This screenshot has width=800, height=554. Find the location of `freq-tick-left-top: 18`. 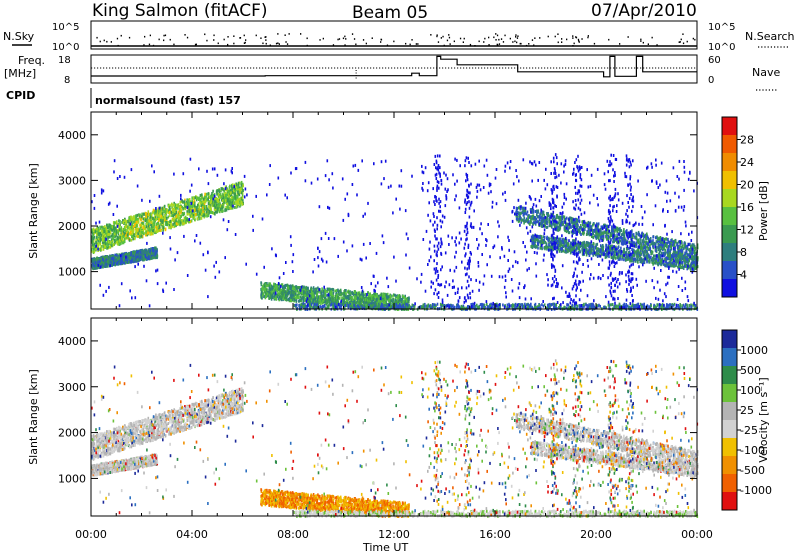

freq-tick-left-top: 18 is located at coordinates (64, 60).